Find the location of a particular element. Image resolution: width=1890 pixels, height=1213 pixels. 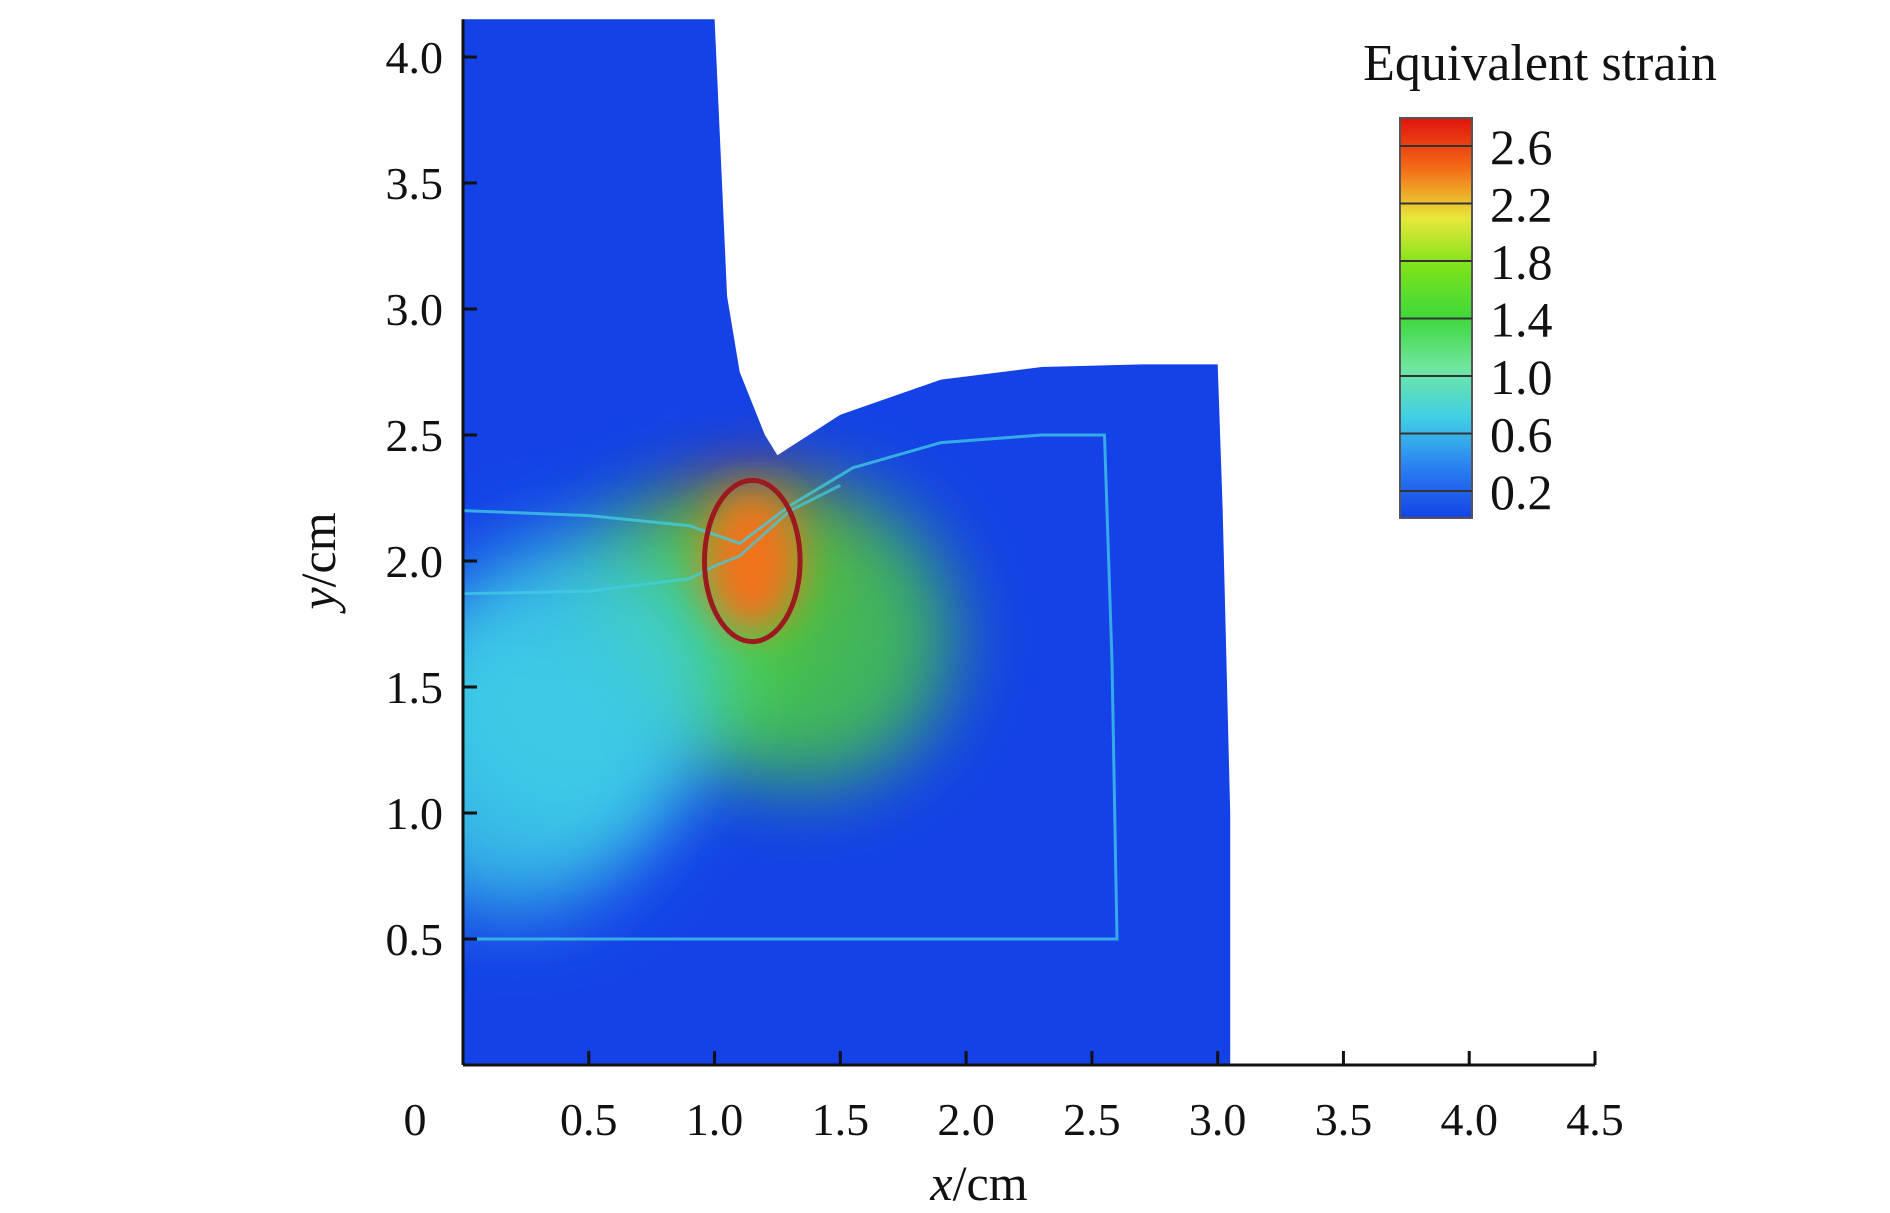

colorbar-label: 1.4 is located at coordinates (1521, 320).